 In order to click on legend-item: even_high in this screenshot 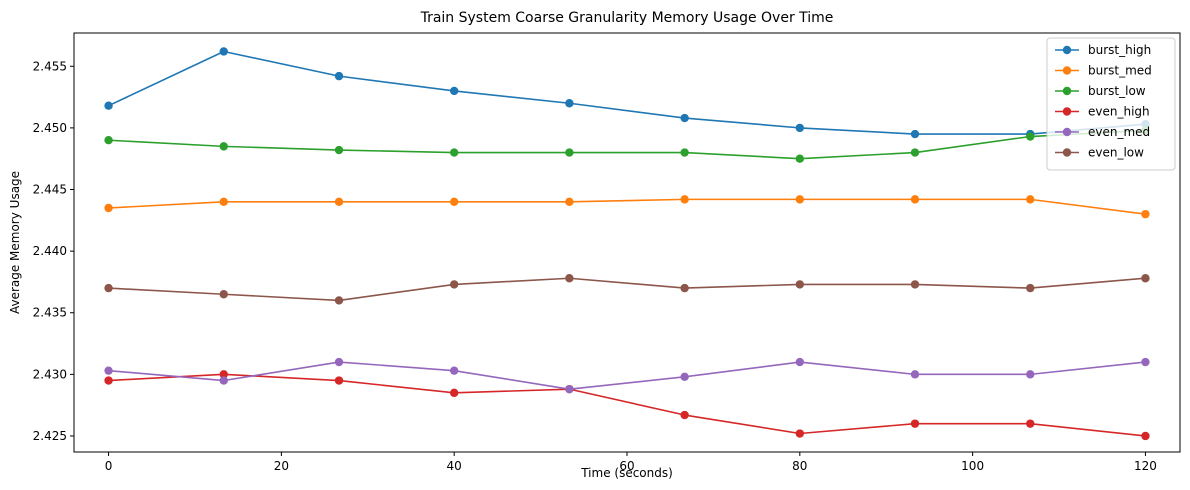, I will do `click(1102, 112)`.